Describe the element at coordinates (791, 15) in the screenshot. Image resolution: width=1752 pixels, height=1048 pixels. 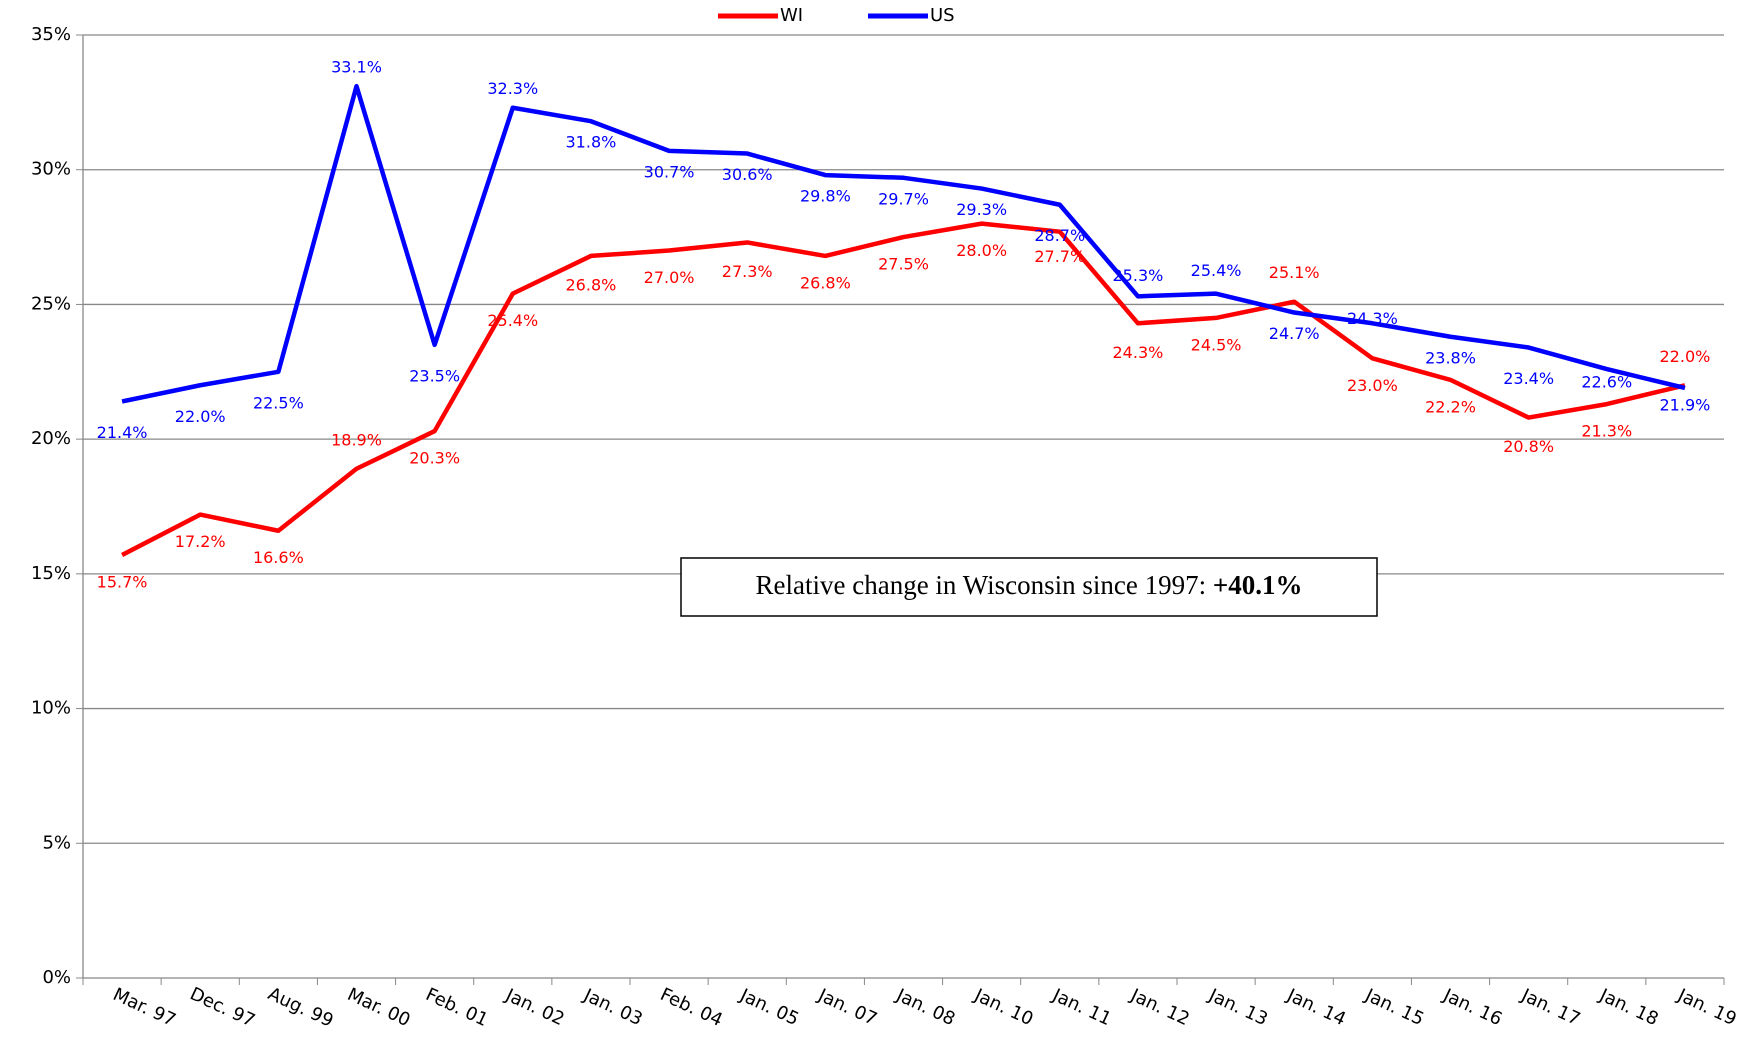
I see `legend-label: WI` at that location.